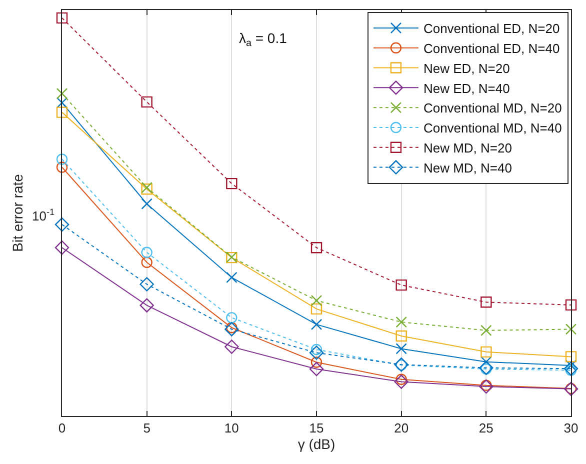  Describe the element at coordinates (146, 428) in the screenshot. I see `x-tick-label: 5` at that location.